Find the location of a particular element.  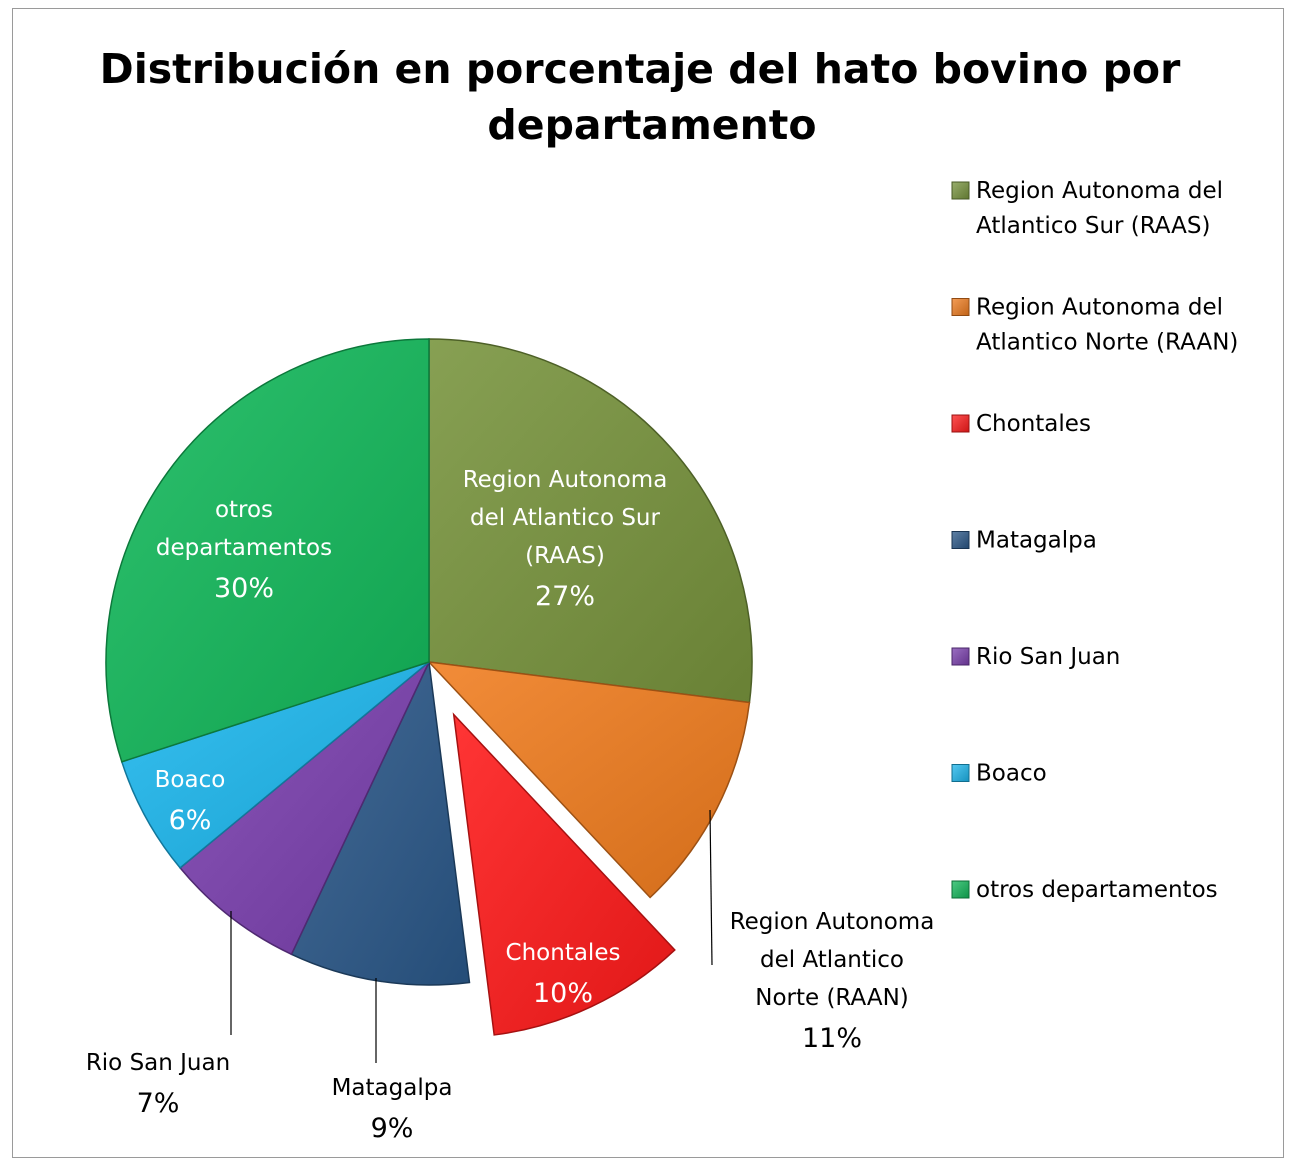

legend-label-rio-san-juan: Rio San Juan is located at coordinates (1048, 657).